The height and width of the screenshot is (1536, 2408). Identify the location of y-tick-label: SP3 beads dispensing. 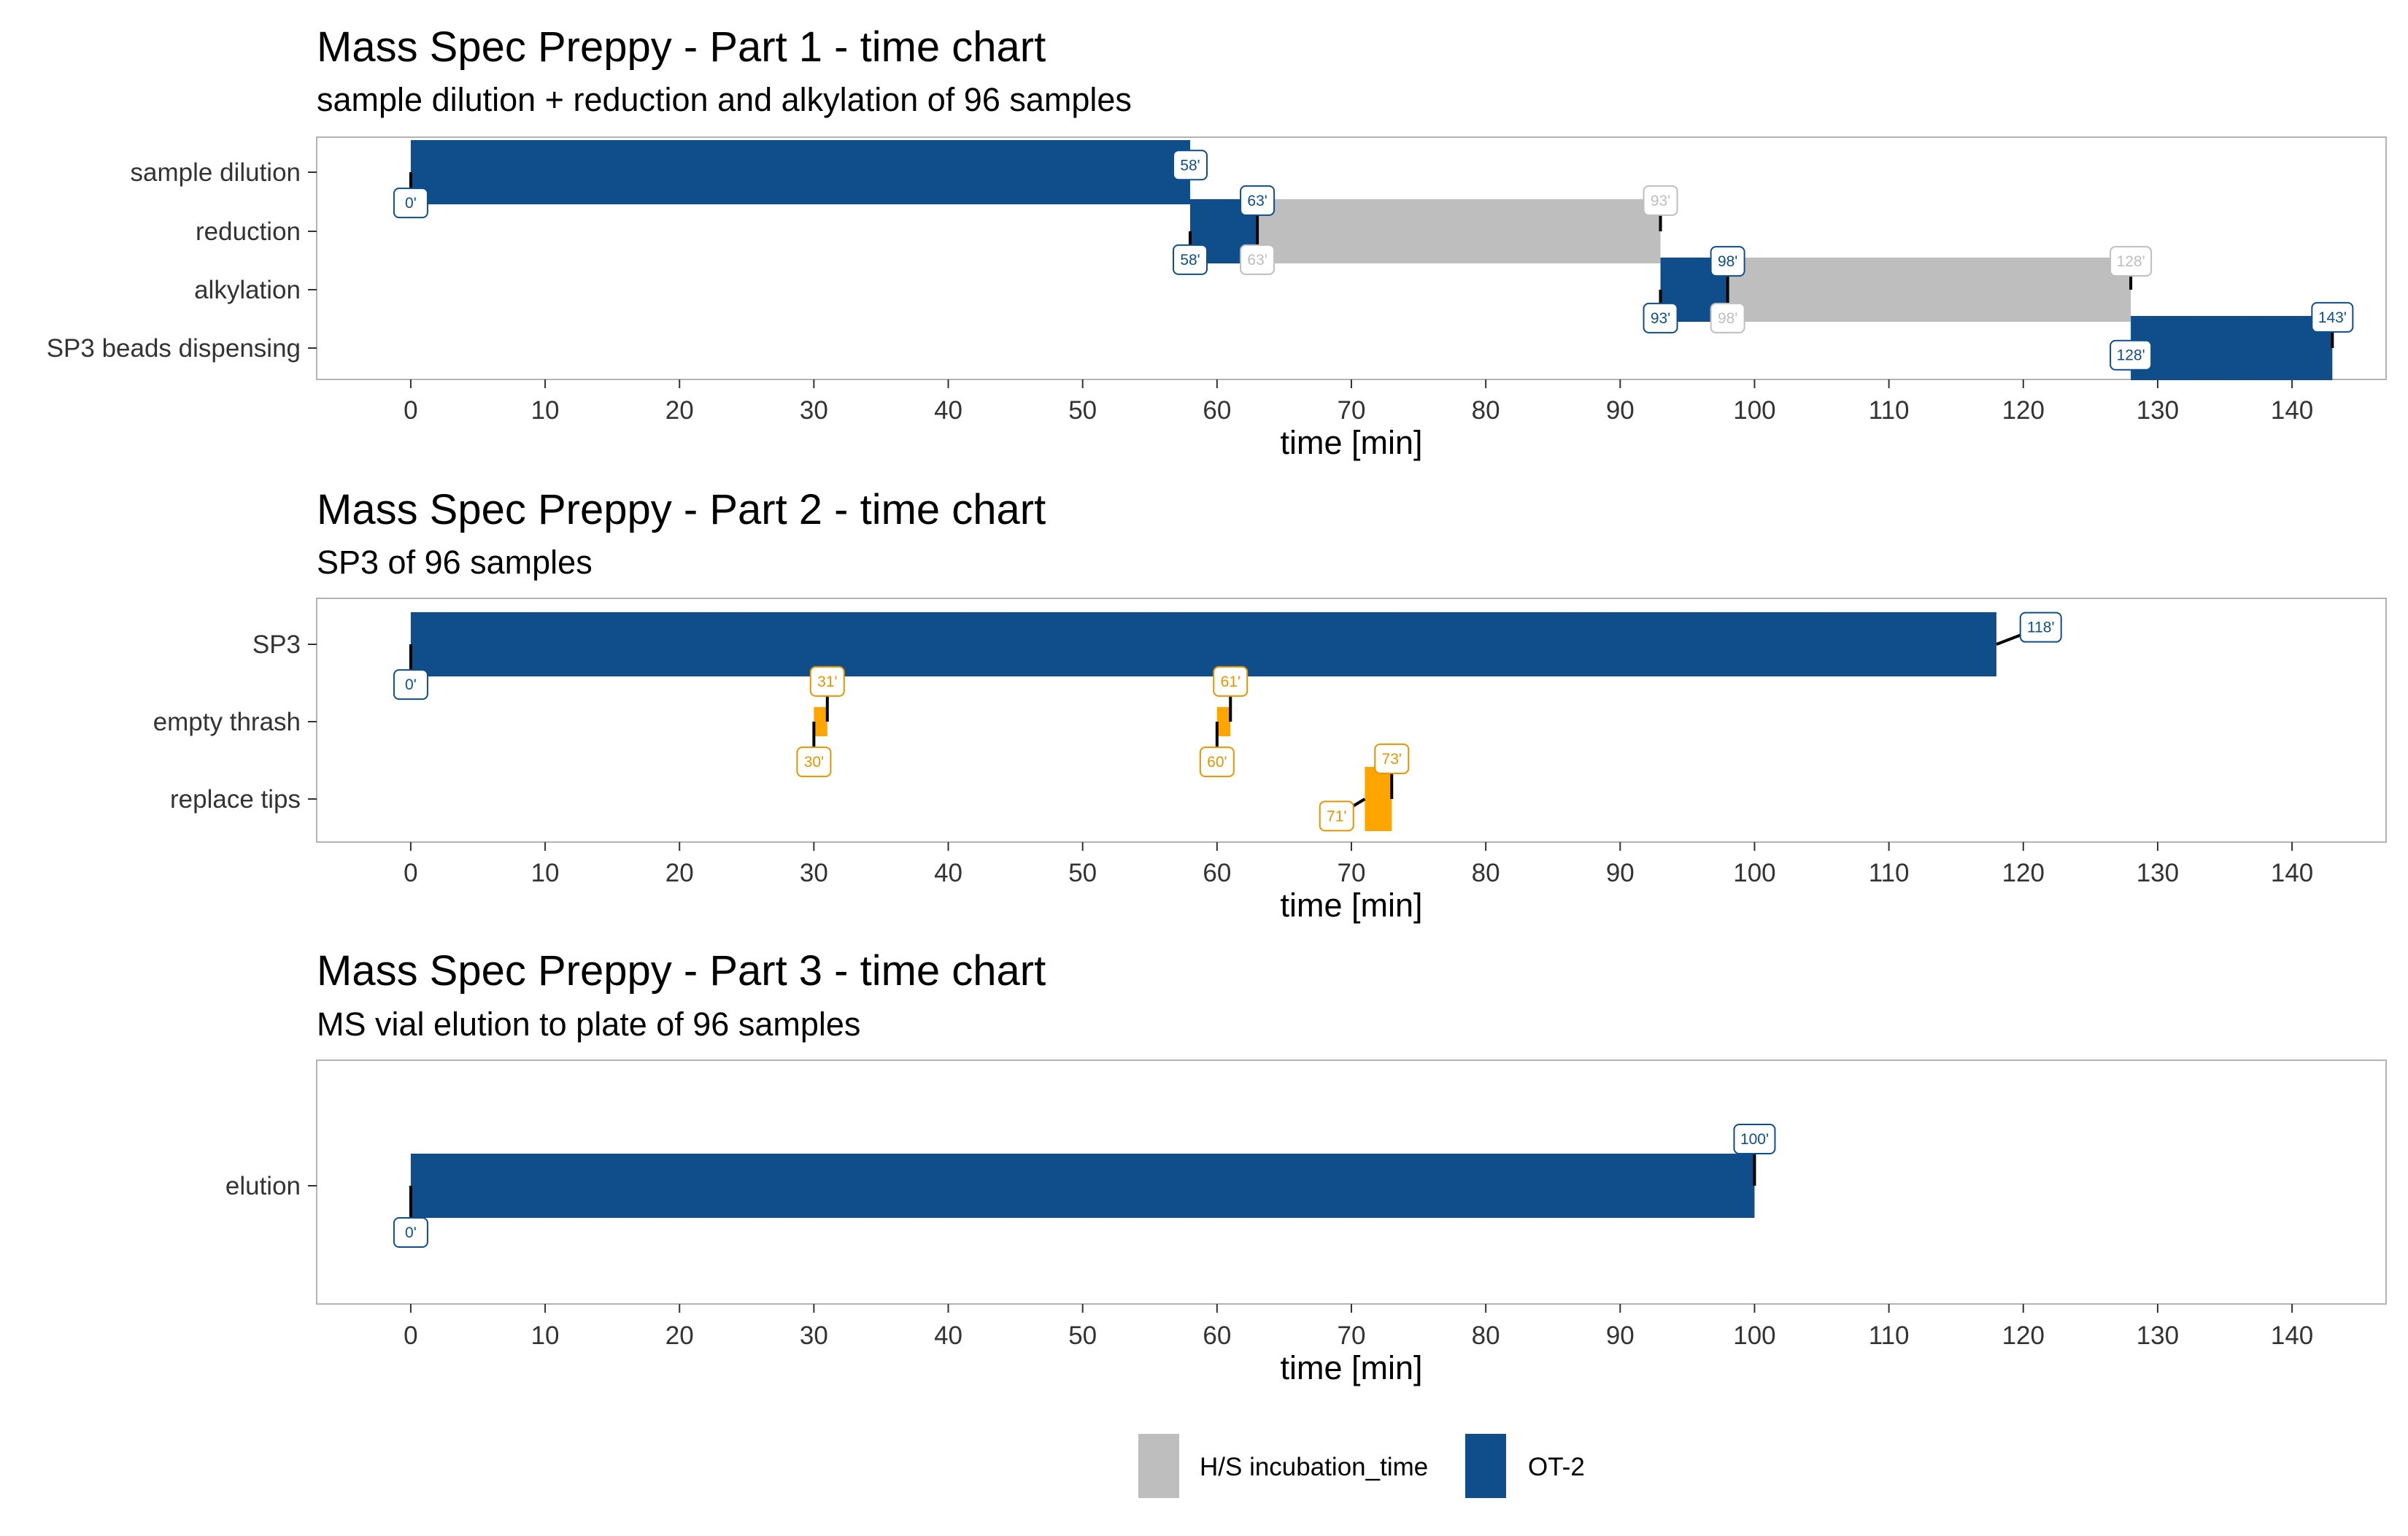
(174, 348).